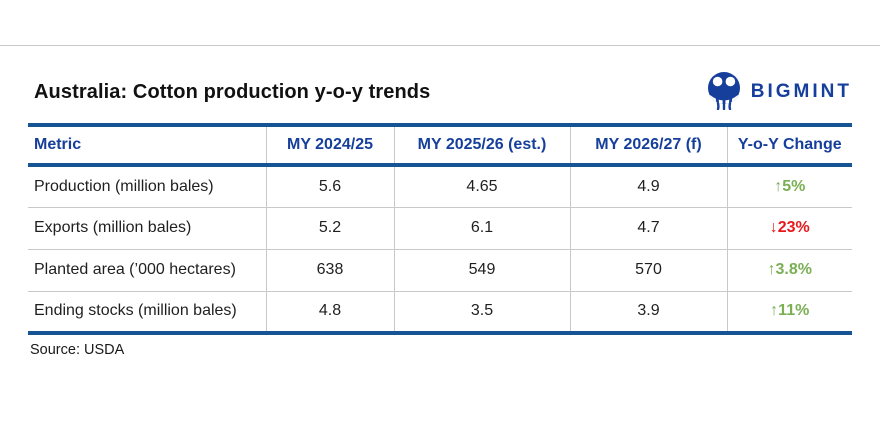 The width and height of the screenshot is (880, 440). What do you see at coordinates (77, 350) in the screenshot?
I see `source-attribution: Source: USDA` at bounding box center [77, 350].